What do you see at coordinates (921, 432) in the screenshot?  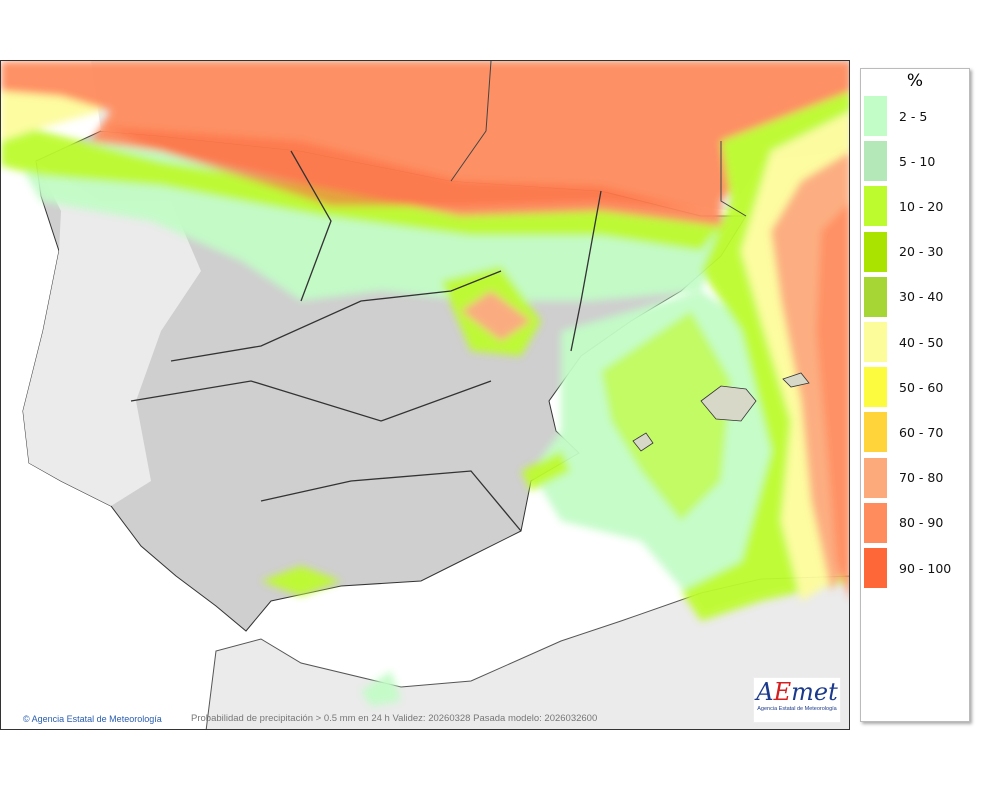 I see `legend-label: 60 - 70` at bounding box center [921, 432].